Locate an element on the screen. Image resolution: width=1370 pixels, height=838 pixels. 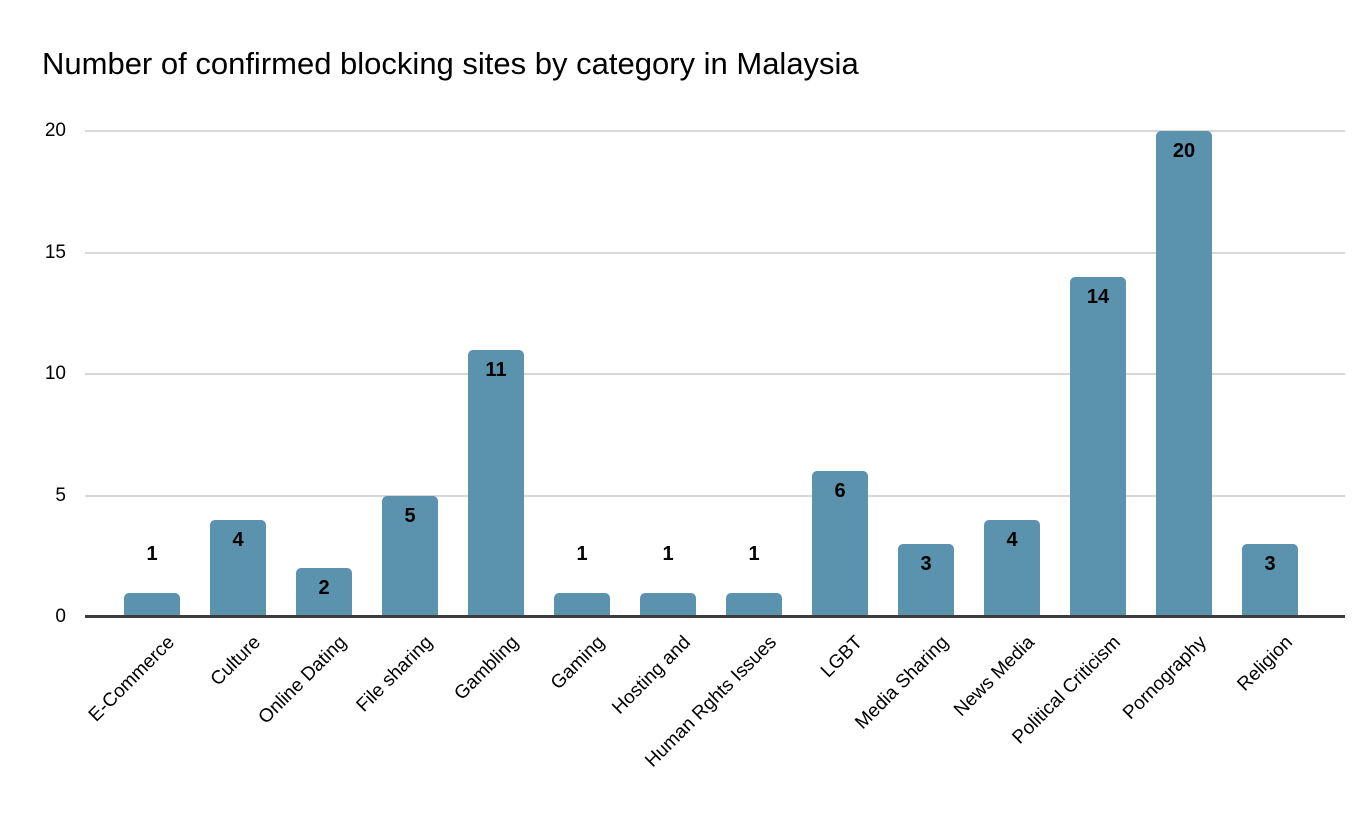
x-axis-category-label: Religion is located at coordinates (1265, 664).